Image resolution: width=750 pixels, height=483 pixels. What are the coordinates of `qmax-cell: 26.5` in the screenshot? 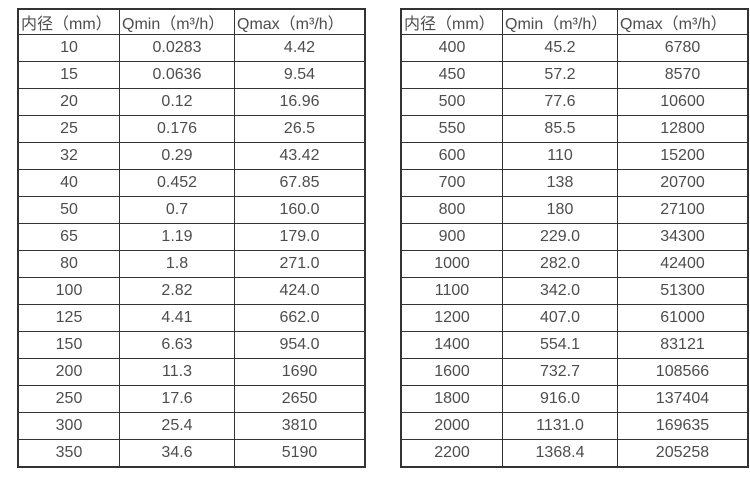 It's located at (300, 129).